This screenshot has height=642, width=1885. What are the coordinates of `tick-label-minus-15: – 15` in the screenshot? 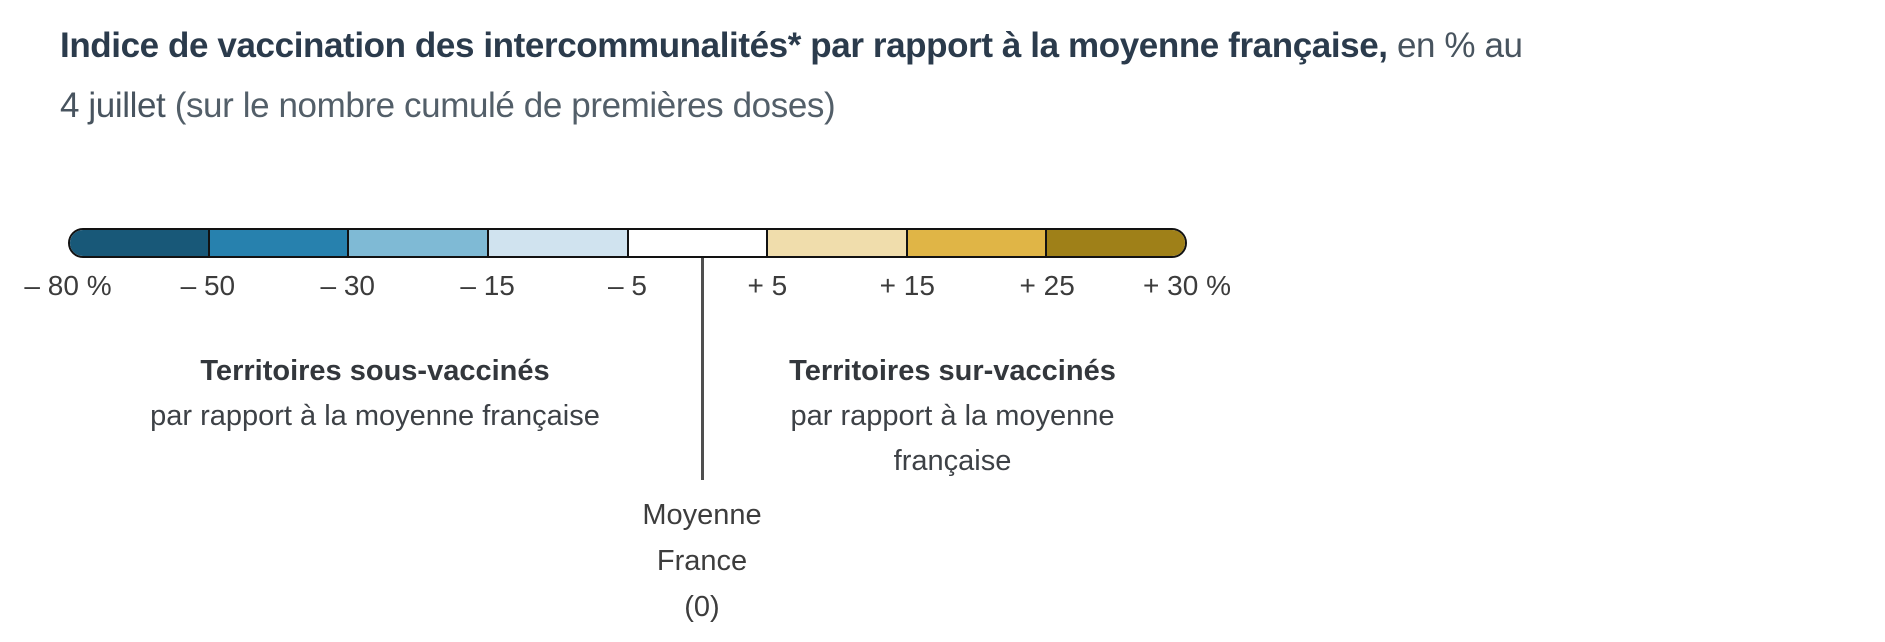 It's located at (487, 285).